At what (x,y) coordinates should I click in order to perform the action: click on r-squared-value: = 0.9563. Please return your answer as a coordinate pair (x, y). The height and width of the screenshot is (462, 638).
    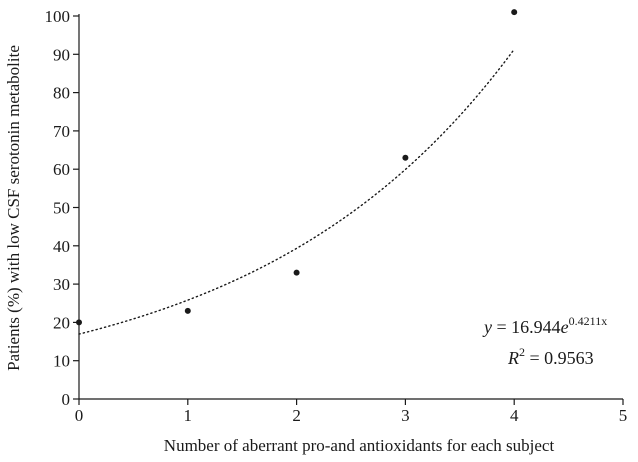
    Looking at the image, I should click on (559, 358).